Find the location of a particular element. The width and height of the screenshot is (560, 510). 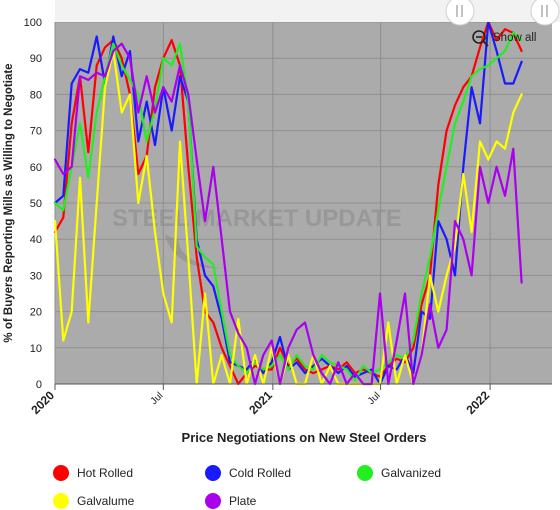

y-tick-label: 70 is located at coordinates (36, 132).